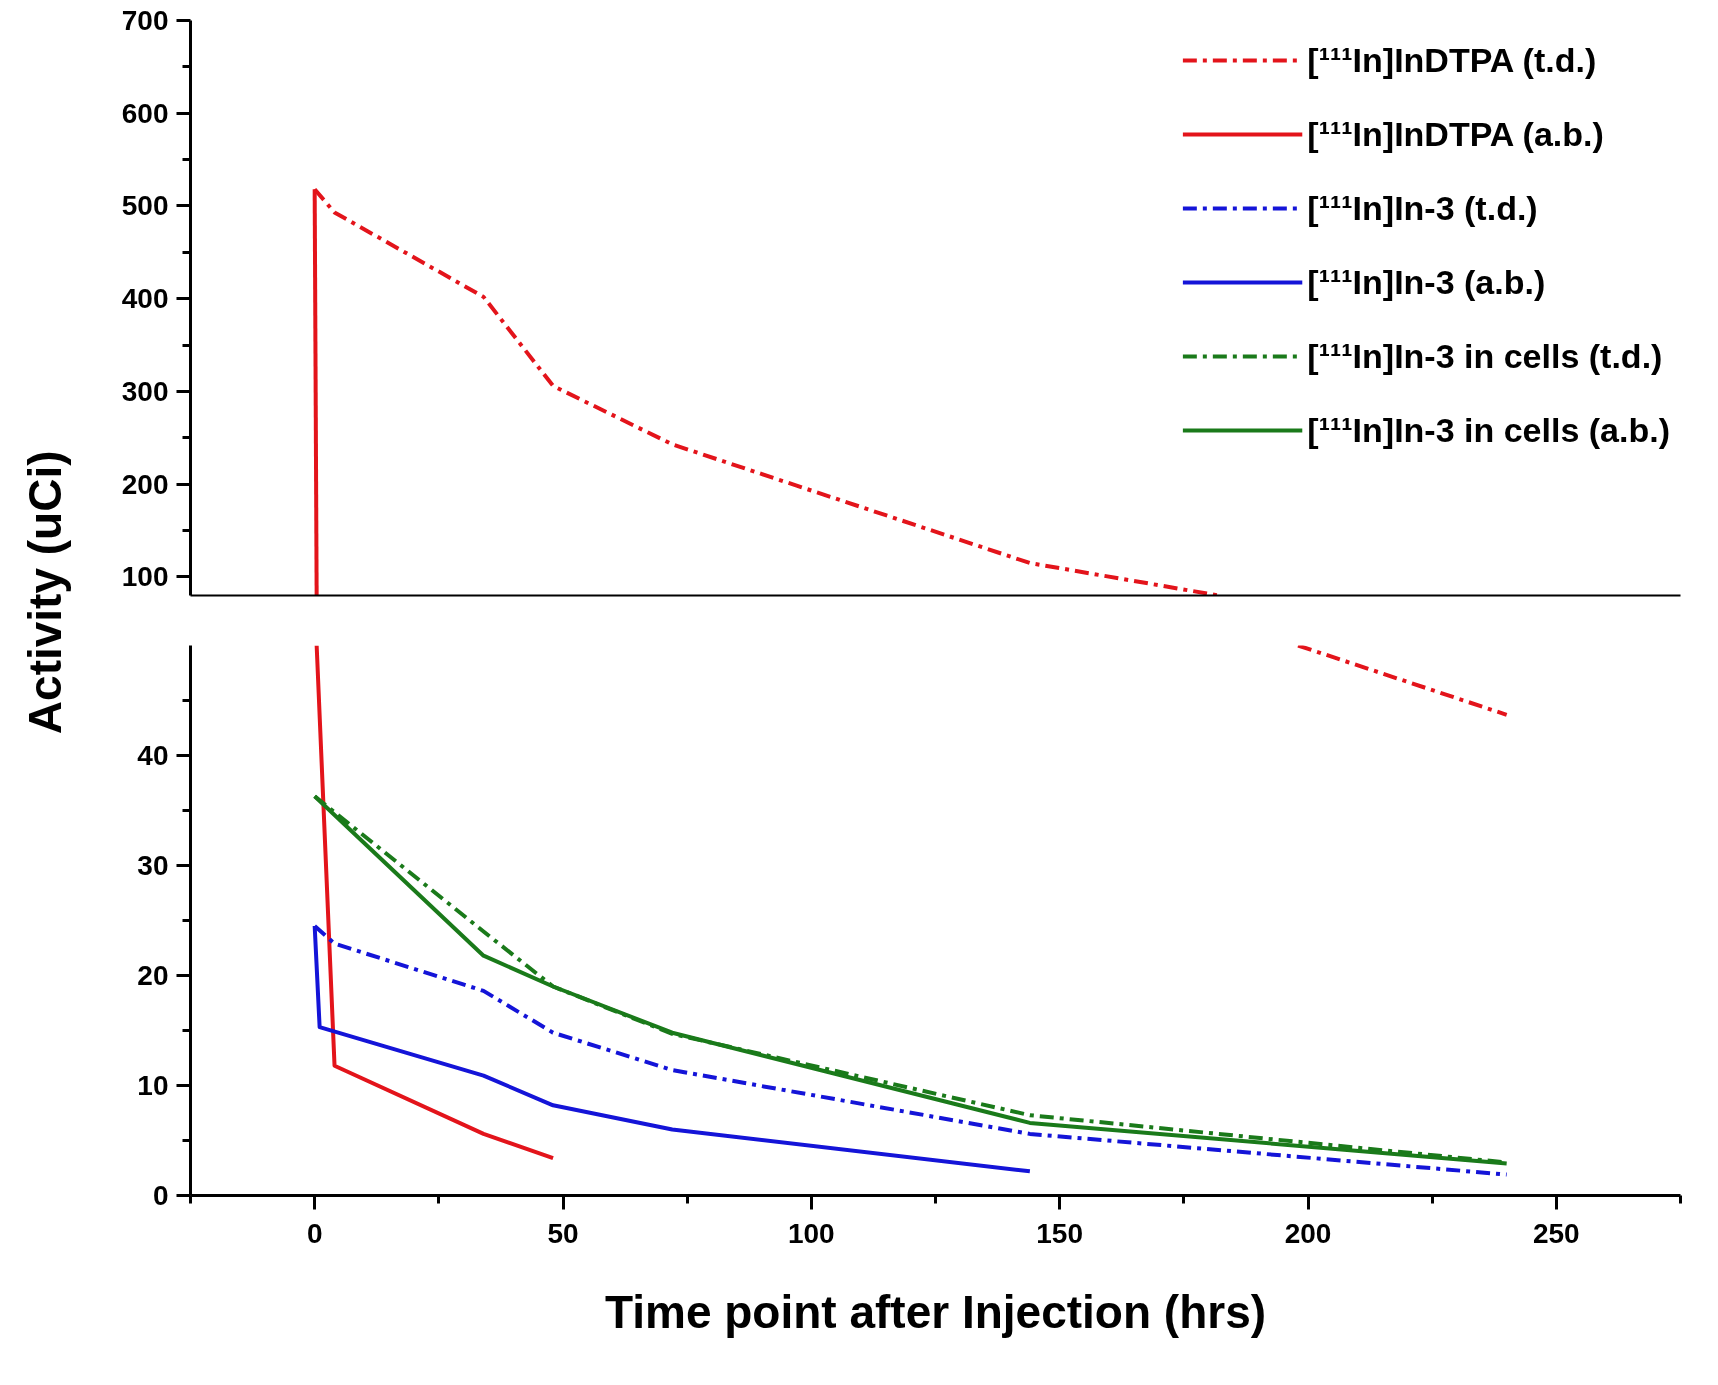  What do you see at coordinates (153, 865) in the screenshot?
I see `y-tick-label: 30` at bounding box center [153, 865].